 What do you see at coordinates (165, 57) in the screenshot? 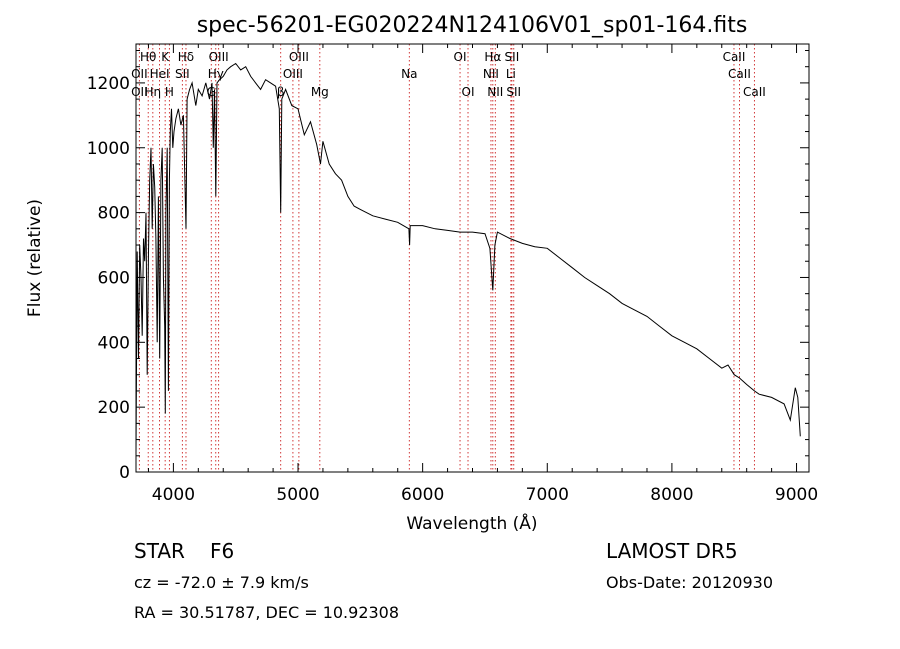
I see `line-label: K` at bounding box center [165, 57].